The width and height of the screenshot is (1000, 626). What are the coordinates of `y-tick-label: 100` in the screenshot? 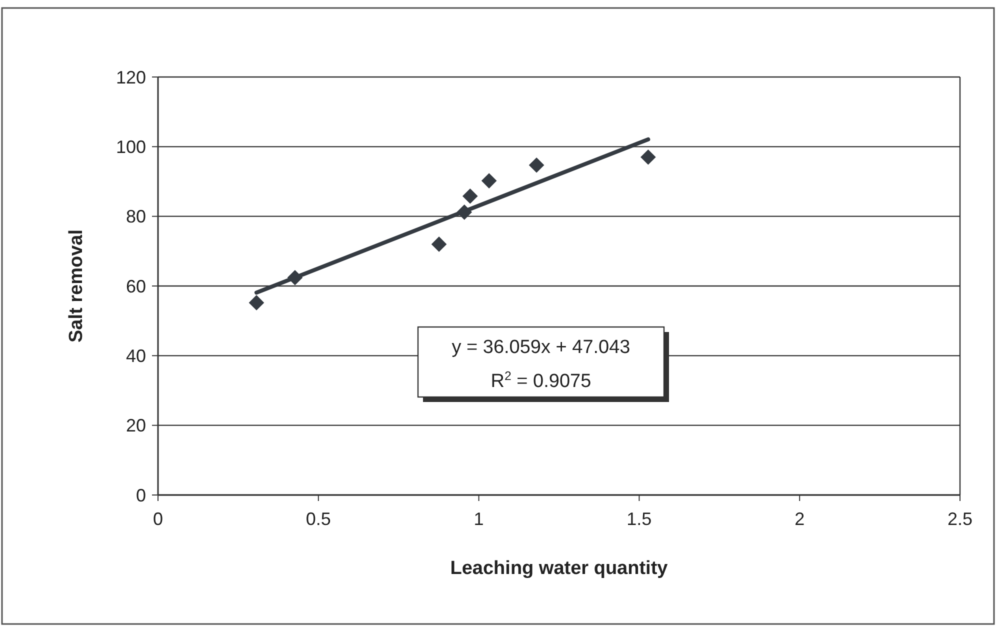 It's located at (131, 146).